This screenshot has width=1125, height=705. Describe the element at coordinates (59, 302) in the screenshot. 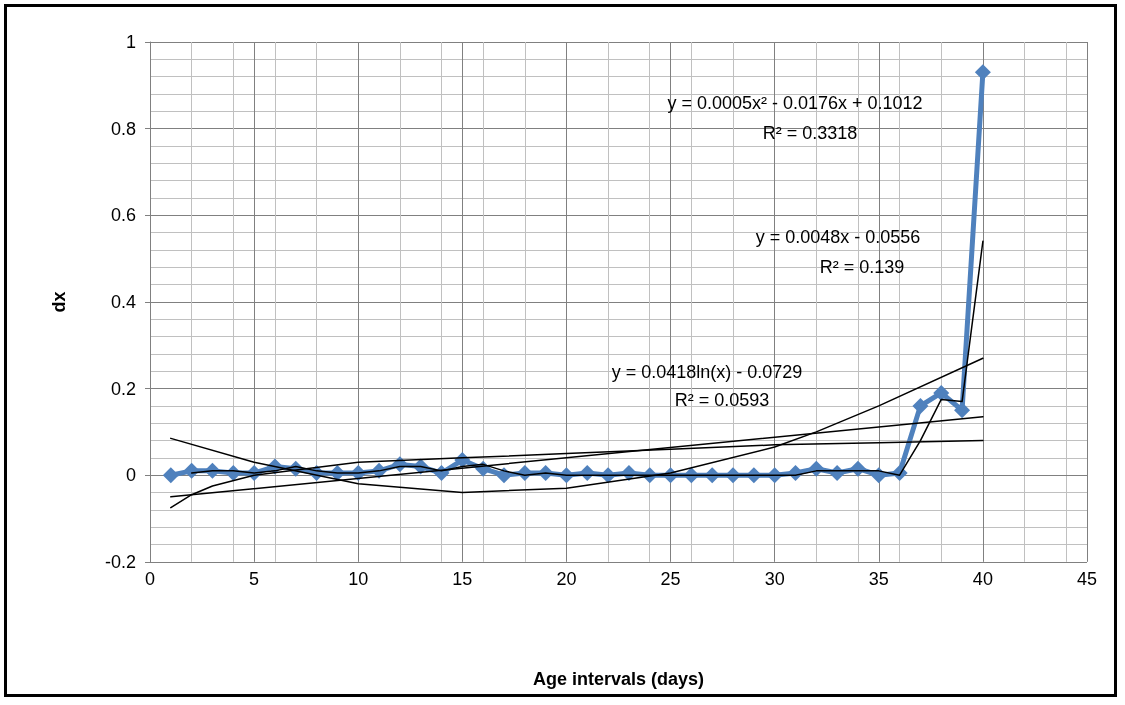

I see `y-axis-title: dx` at that location.